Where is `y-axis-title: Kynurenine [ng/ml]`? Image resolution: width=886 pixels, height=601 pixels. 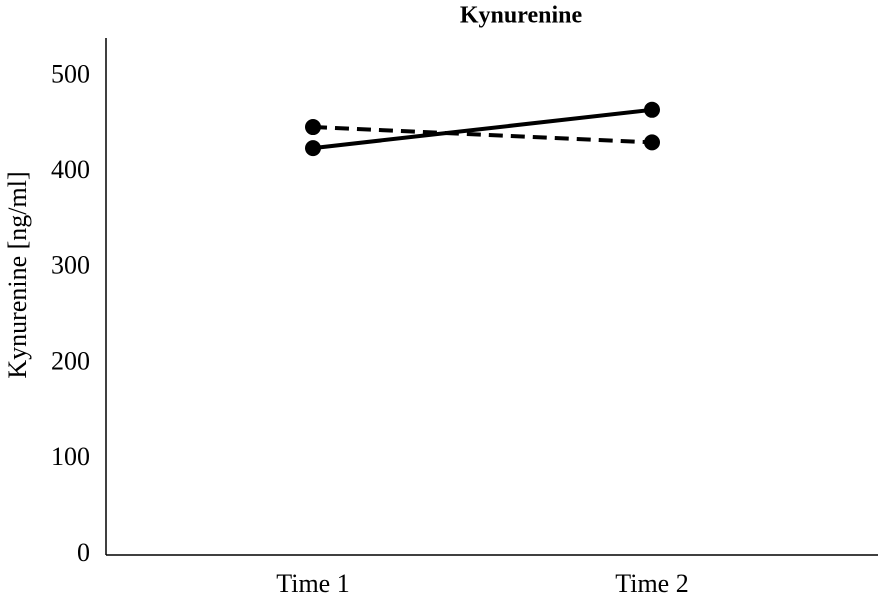 y-axis-title: Kynurenine [ng/ml] is located at coordinates (17, 274).